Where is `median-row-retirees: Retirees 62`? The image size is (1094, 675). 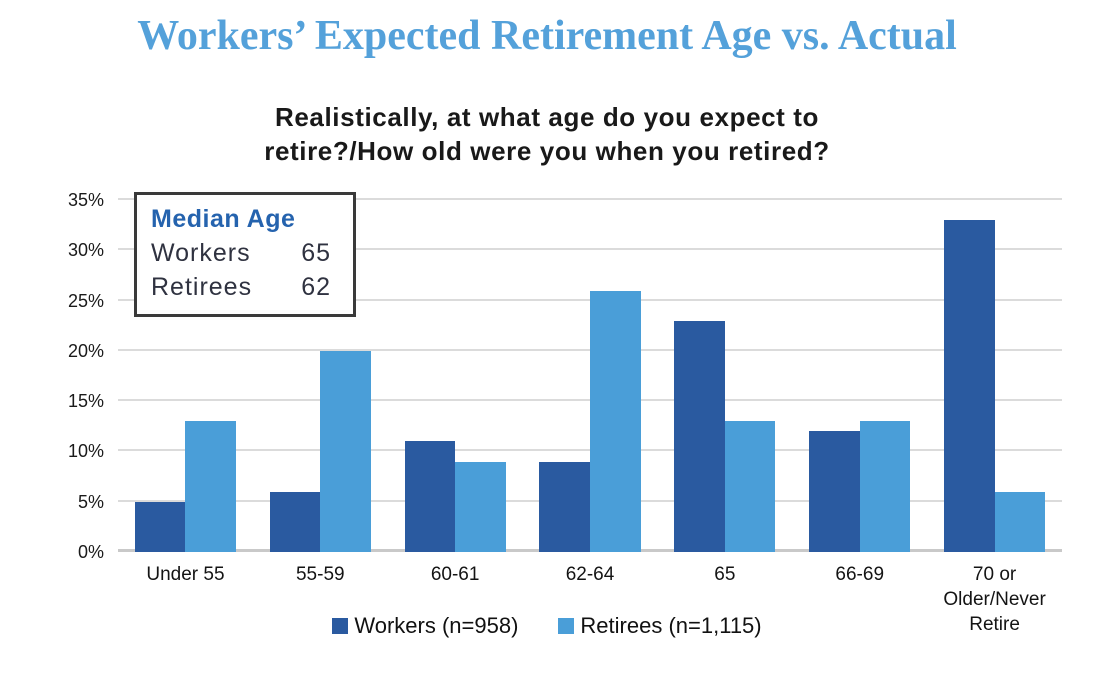
median-row-retirees: Retirees 62 is located at coordinates (245, 287).